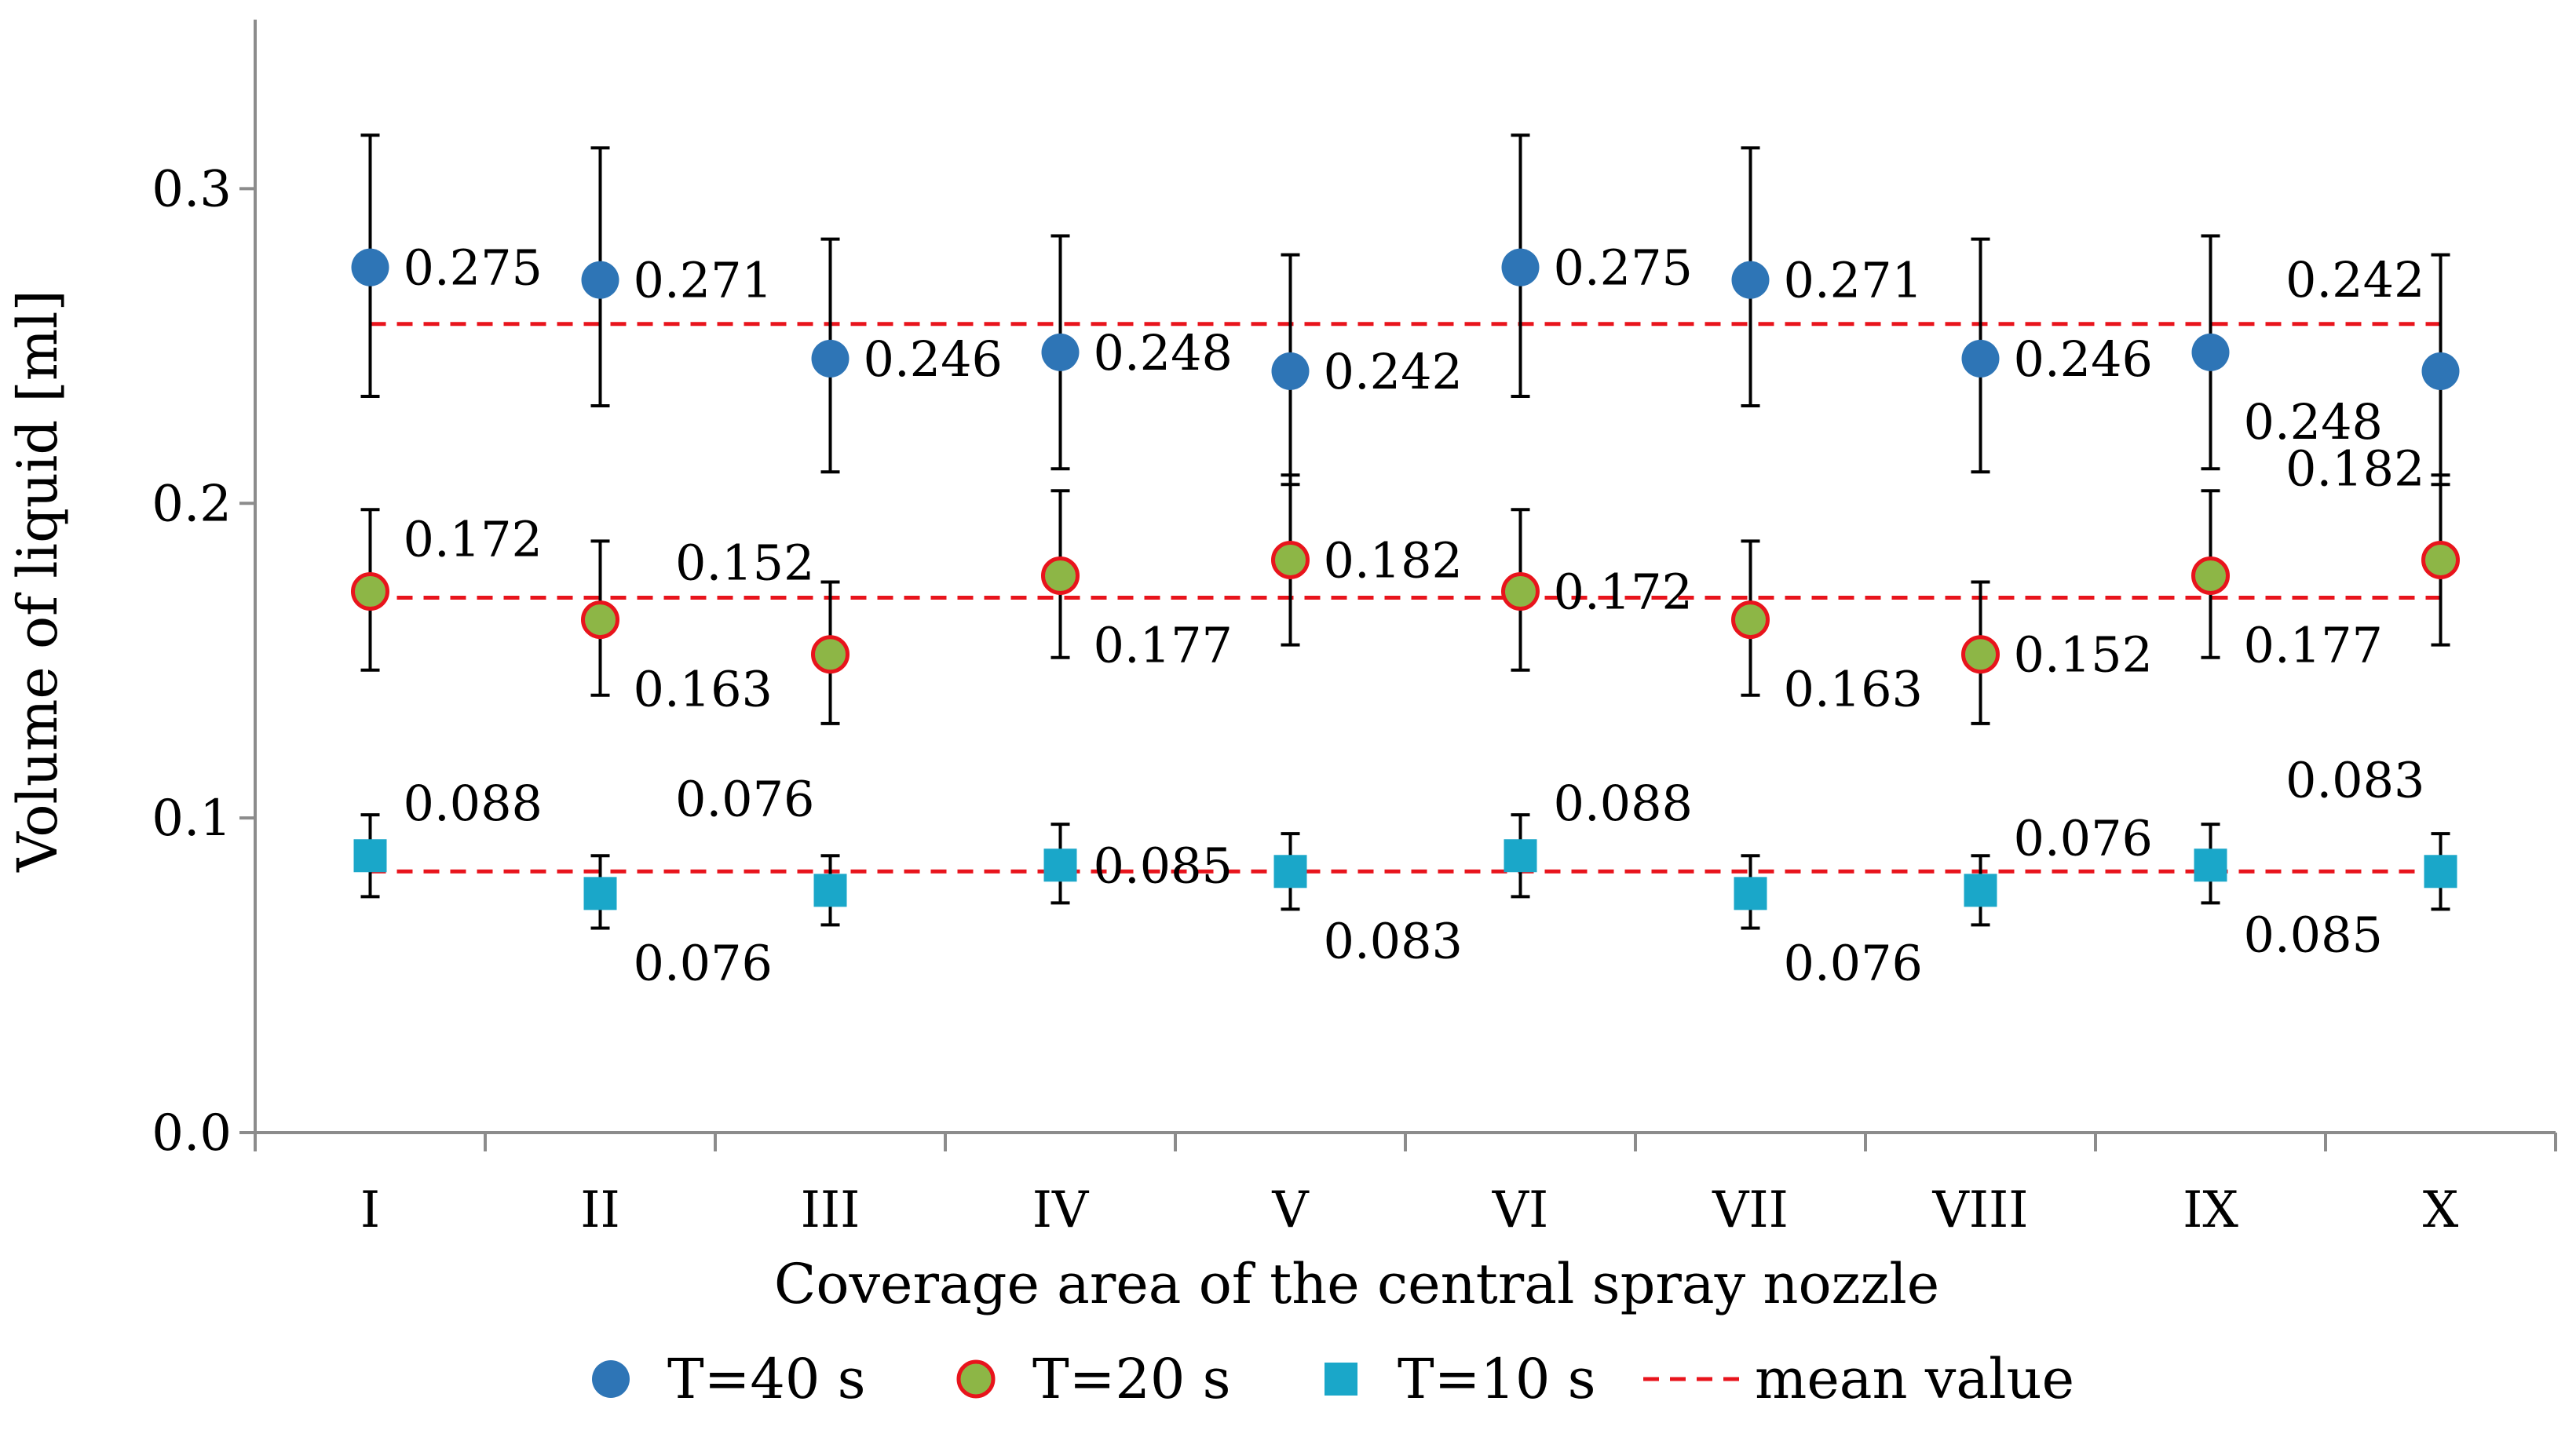  I want to click on x-tick-label: IX, so click(2210, 1210).